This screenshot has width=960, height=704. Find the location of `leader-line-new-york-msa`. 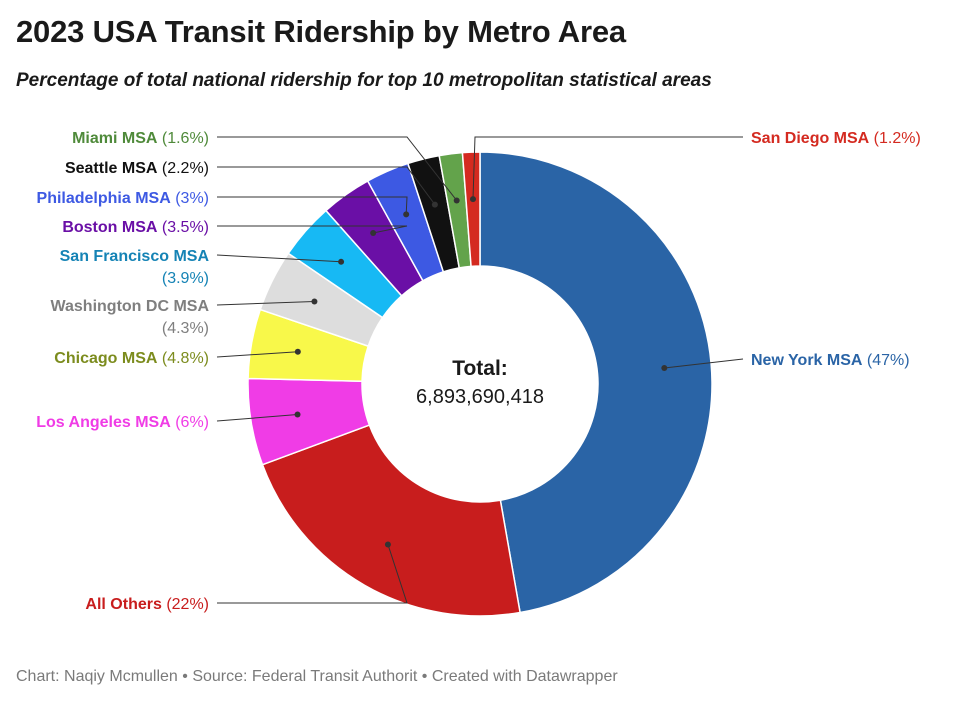

leader-line-new-york-msa is located at coordinates (704, 363).